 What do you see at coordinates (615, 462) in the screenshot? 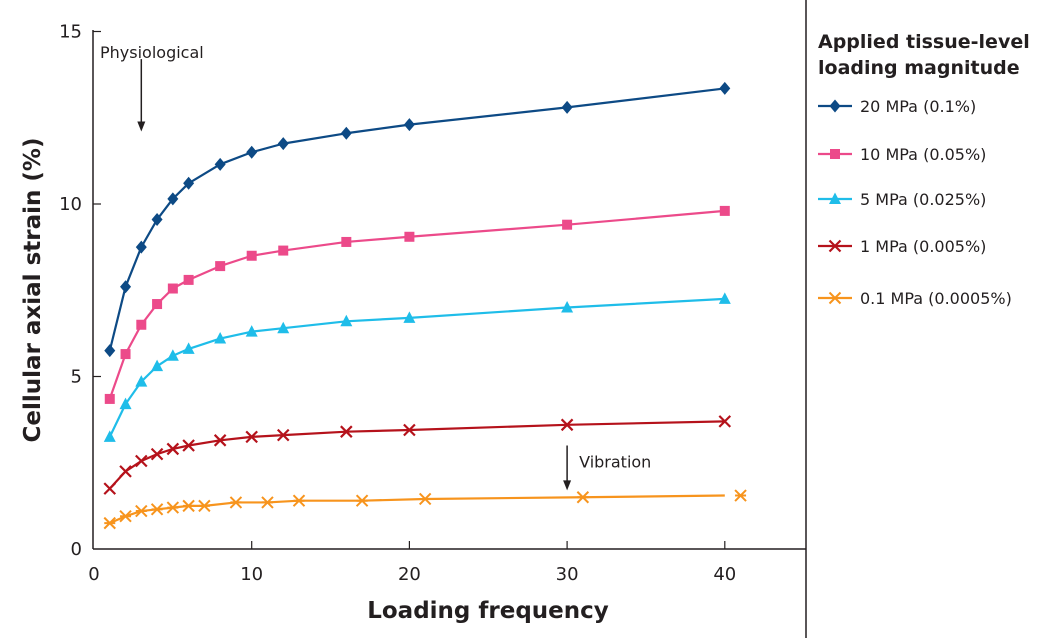
I see `annotation-label: Vibration` at bounding box center [615, 462].